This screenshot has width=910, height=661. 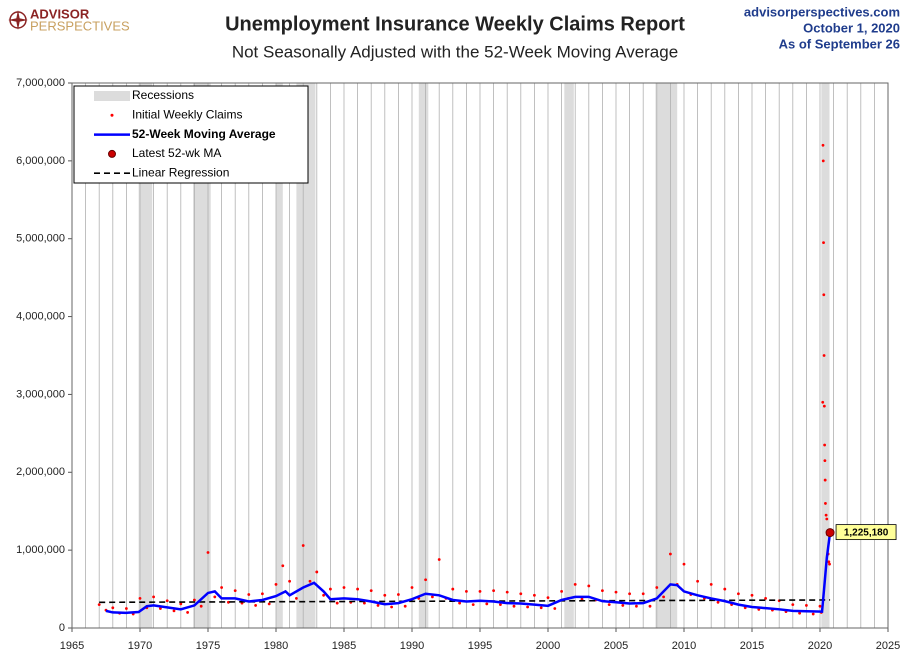 What do you see at coordinates (40, 550) in the screenshot?
I see `y-tick-label: 1,000,000` at bounding box center [40, 550].